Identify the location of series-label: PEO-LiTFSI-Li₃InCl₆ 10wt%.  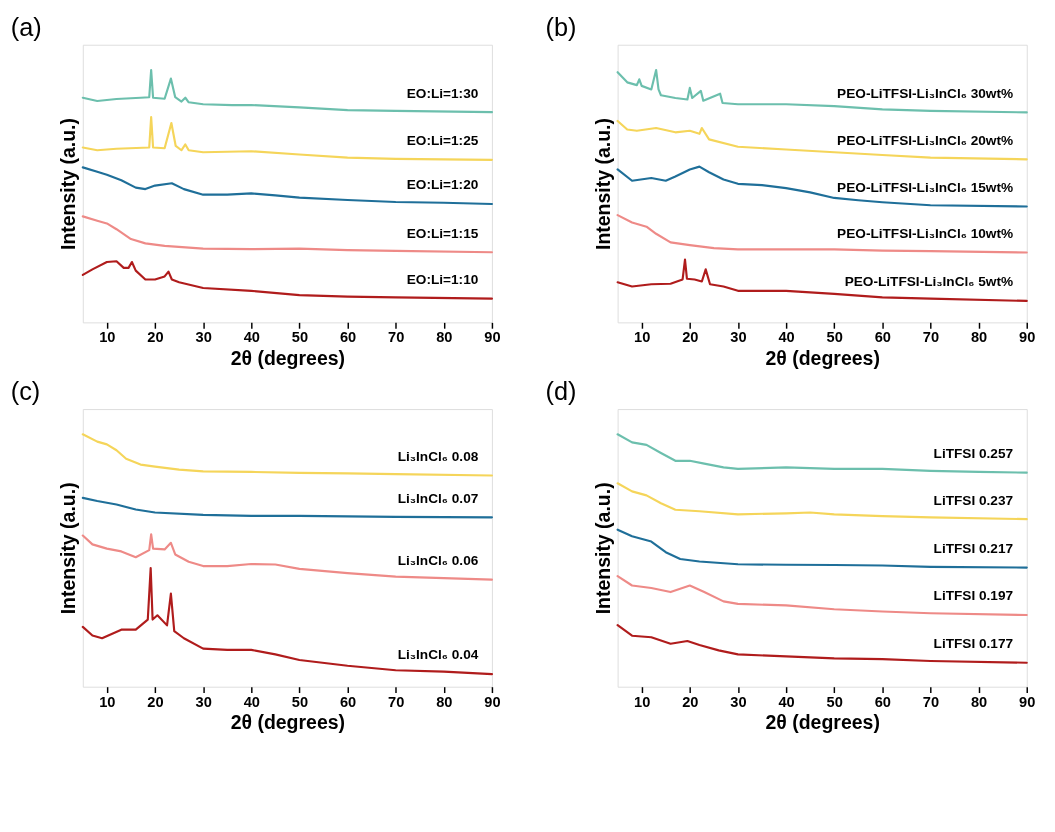
(925, 233).